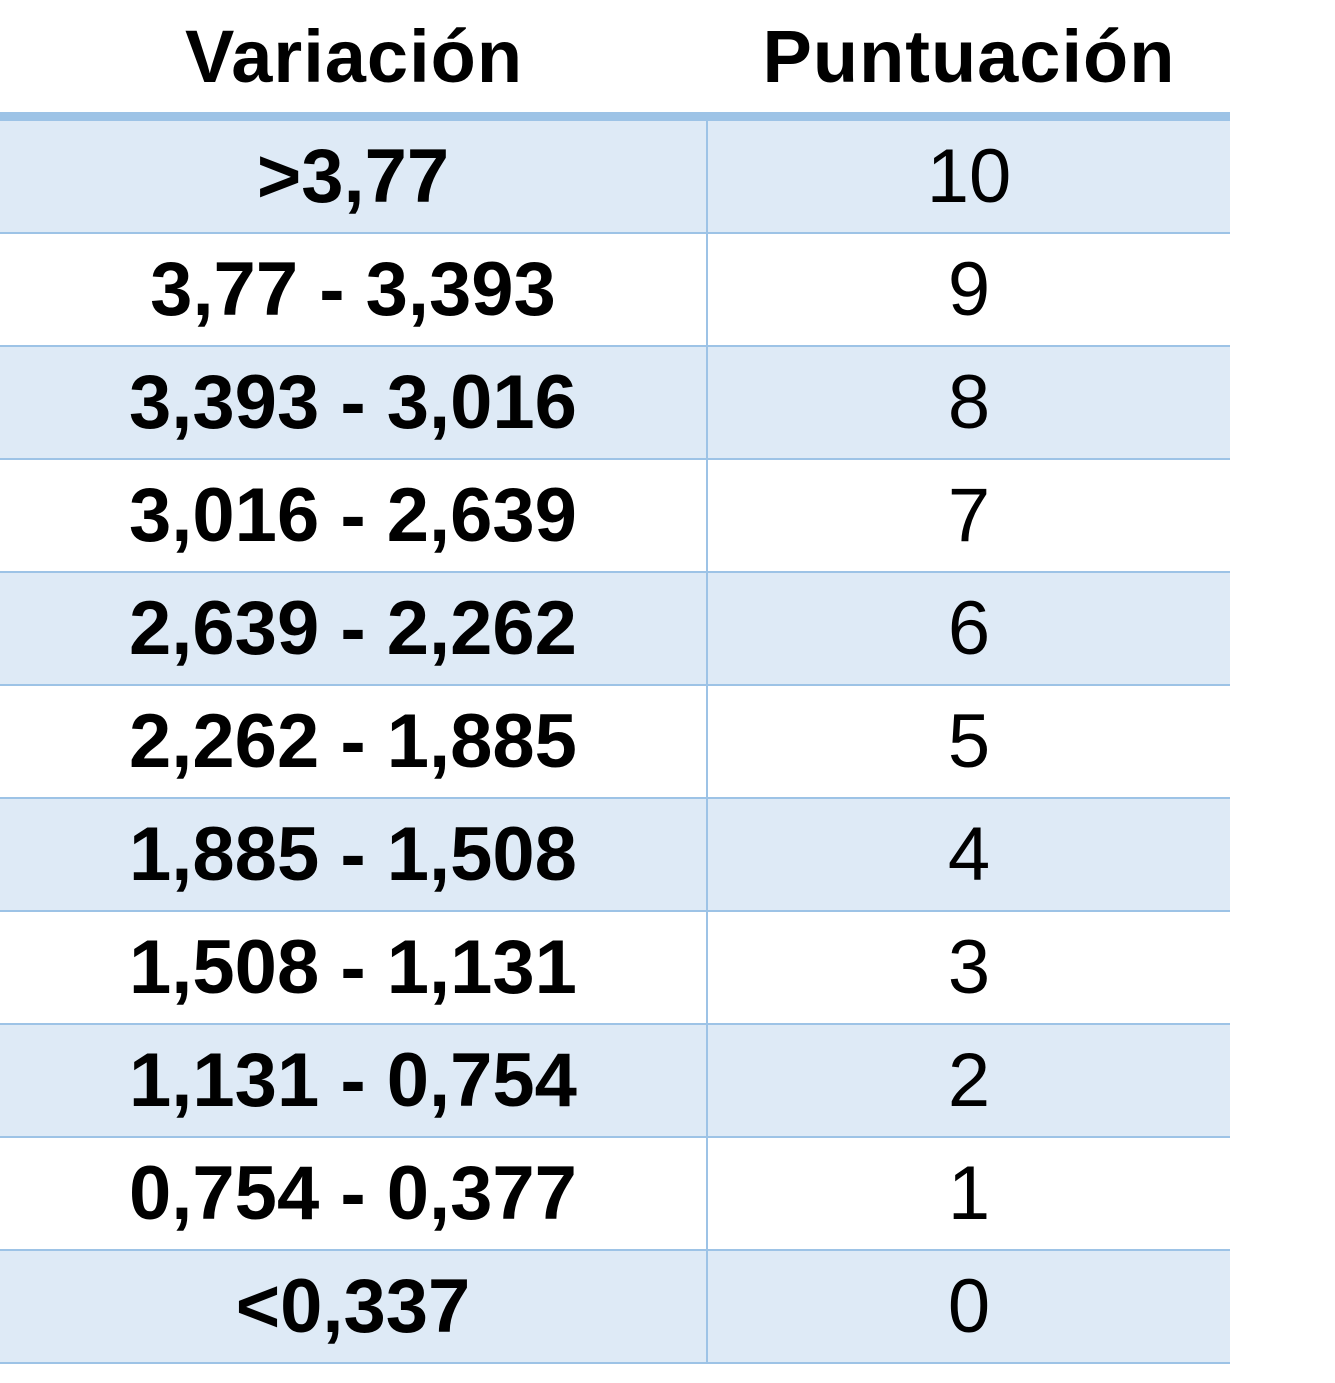  I want to click on header-puntuacion: Puntuación, so click(969, 56).